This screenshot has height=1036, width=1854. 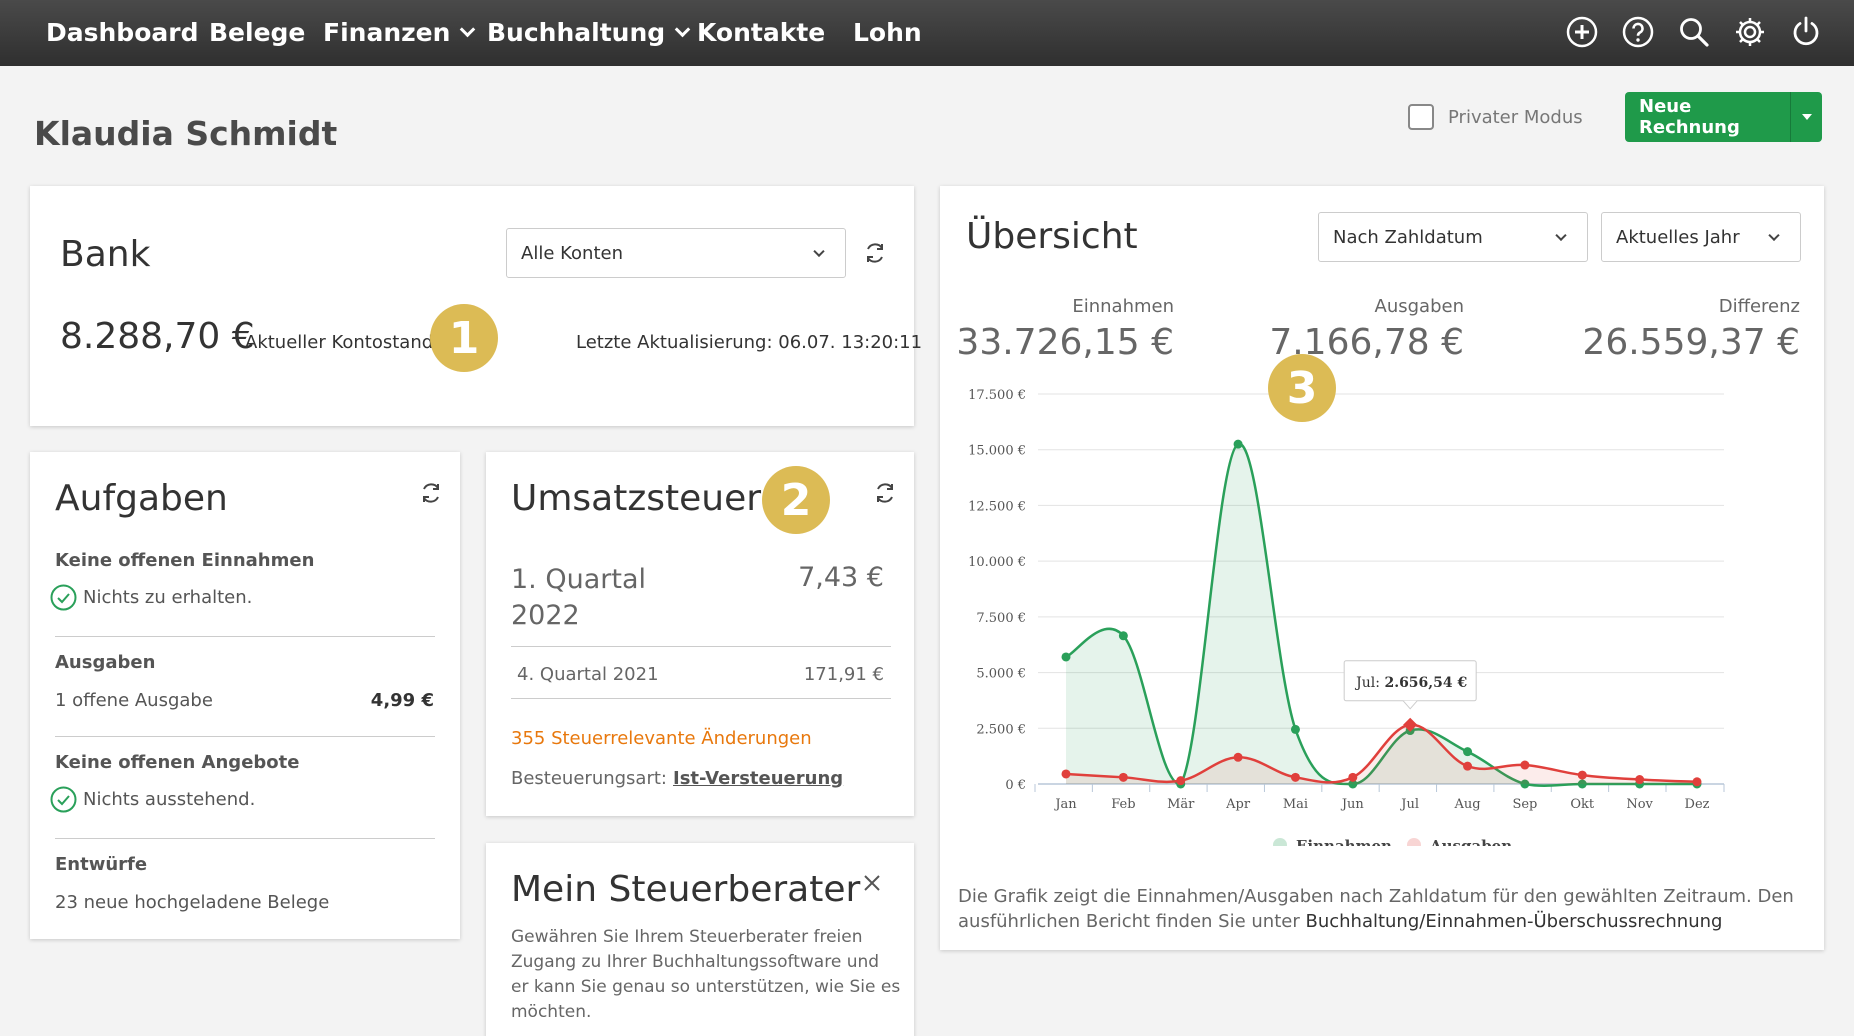 I want to click on income-area, so click(x=1381, y=614).